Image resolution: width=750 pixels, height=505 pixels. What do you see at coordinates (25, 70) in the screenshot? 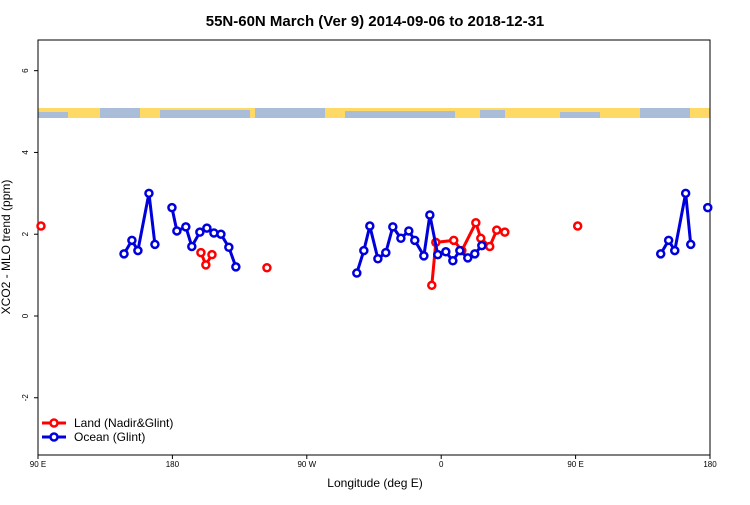
I see `y-tick-label: 6` at bounding box center [25, 70].